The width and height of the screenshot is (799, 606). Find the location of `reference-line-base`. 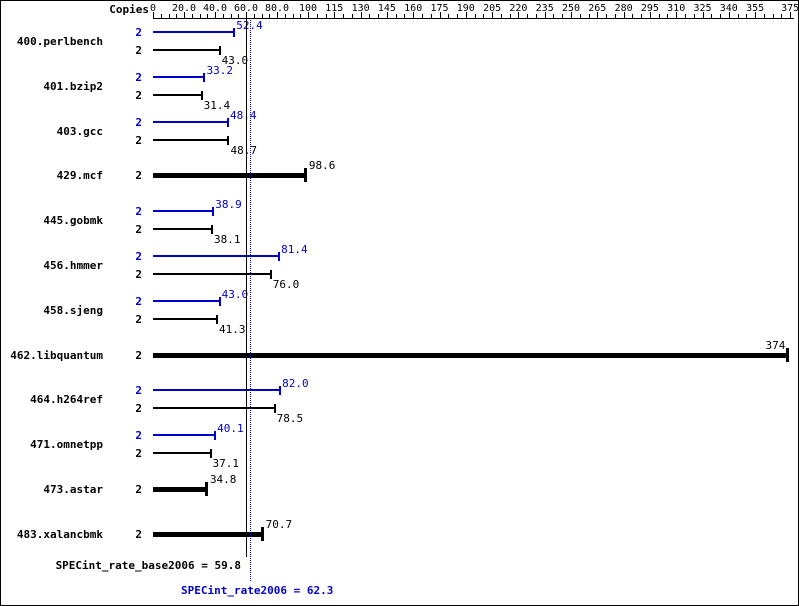

reference-line-base is located at coordinates (246, 287).